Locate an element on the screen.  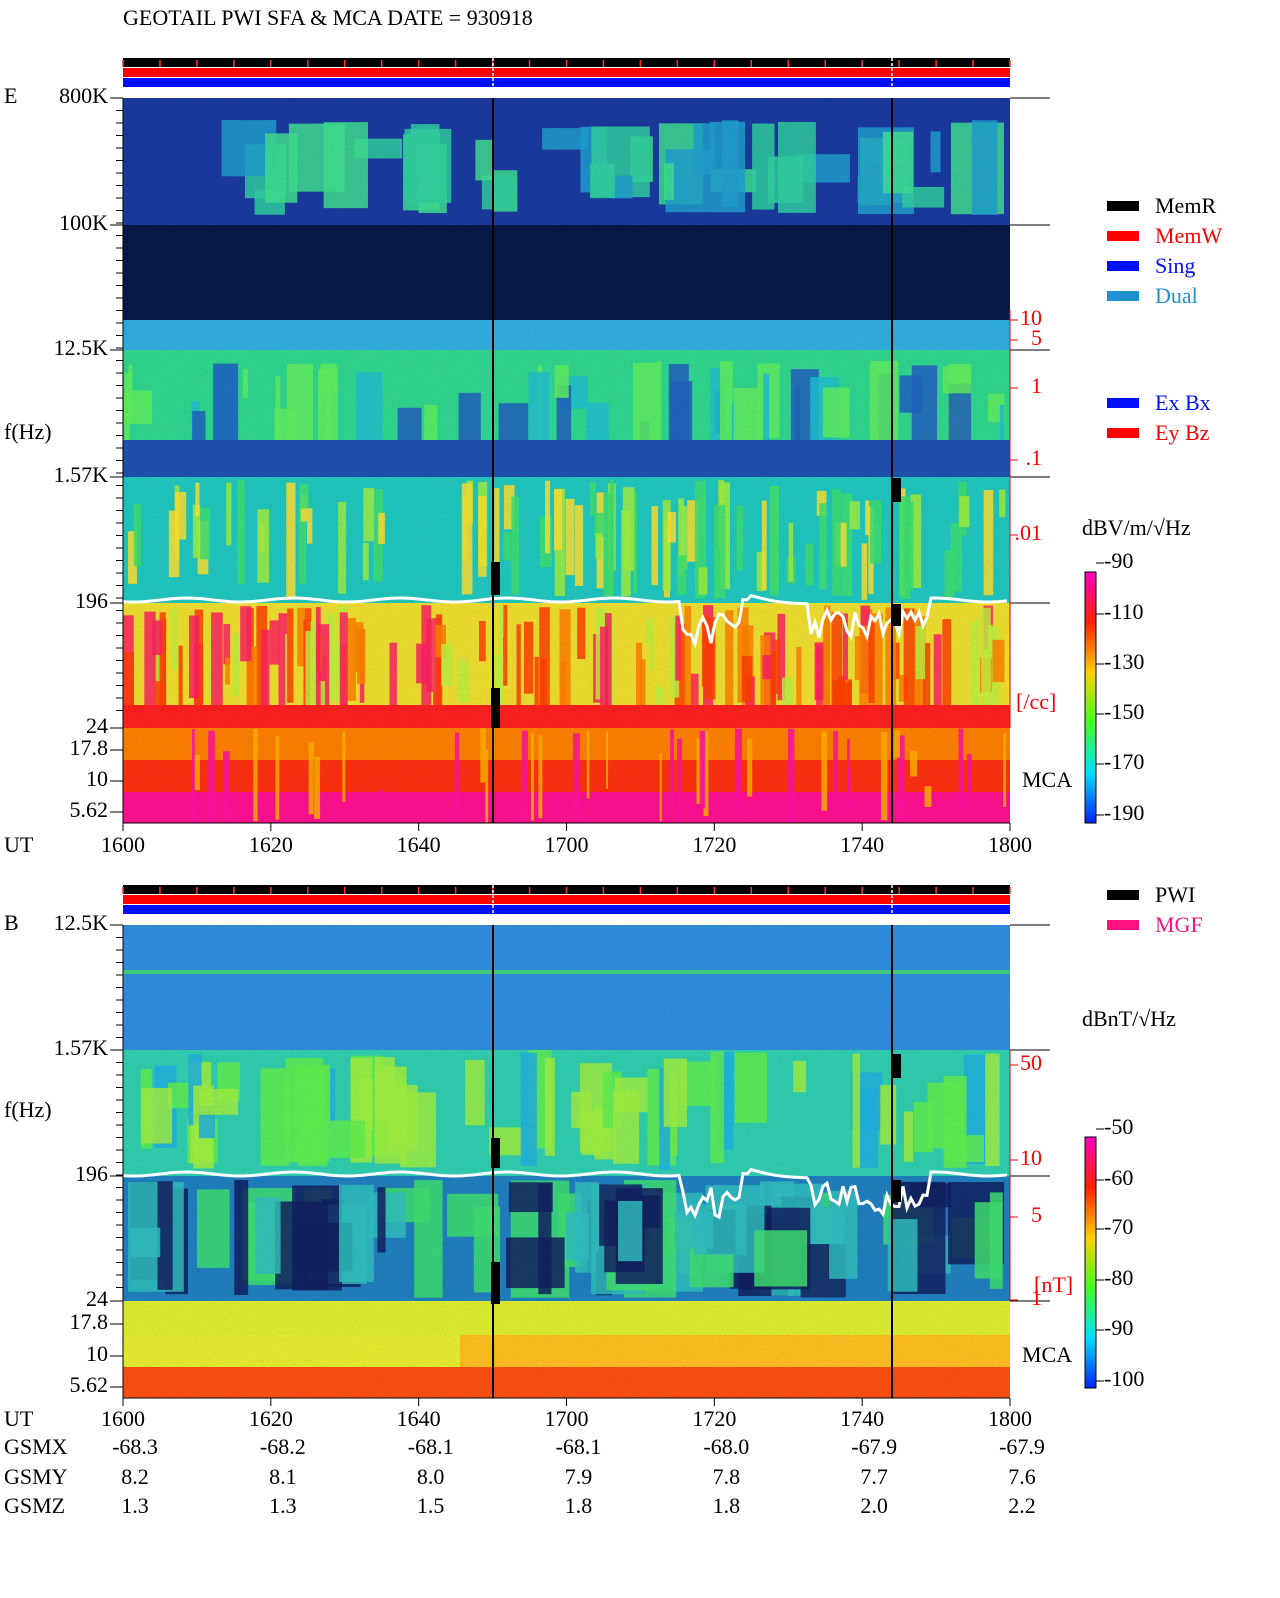
colorbar-tick-label: -110 is located at coordinates (1124, 611).